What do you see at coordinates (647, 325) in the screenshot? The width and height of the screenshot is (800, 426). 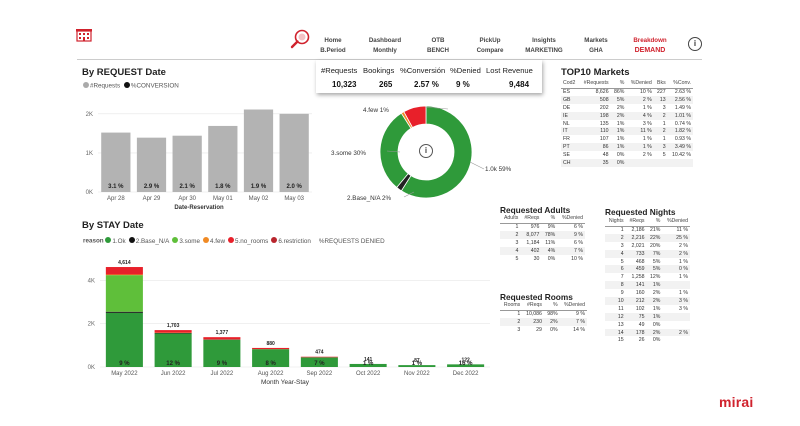 I see `table-row: 13 49 0%` at bounding box center [647, 325].